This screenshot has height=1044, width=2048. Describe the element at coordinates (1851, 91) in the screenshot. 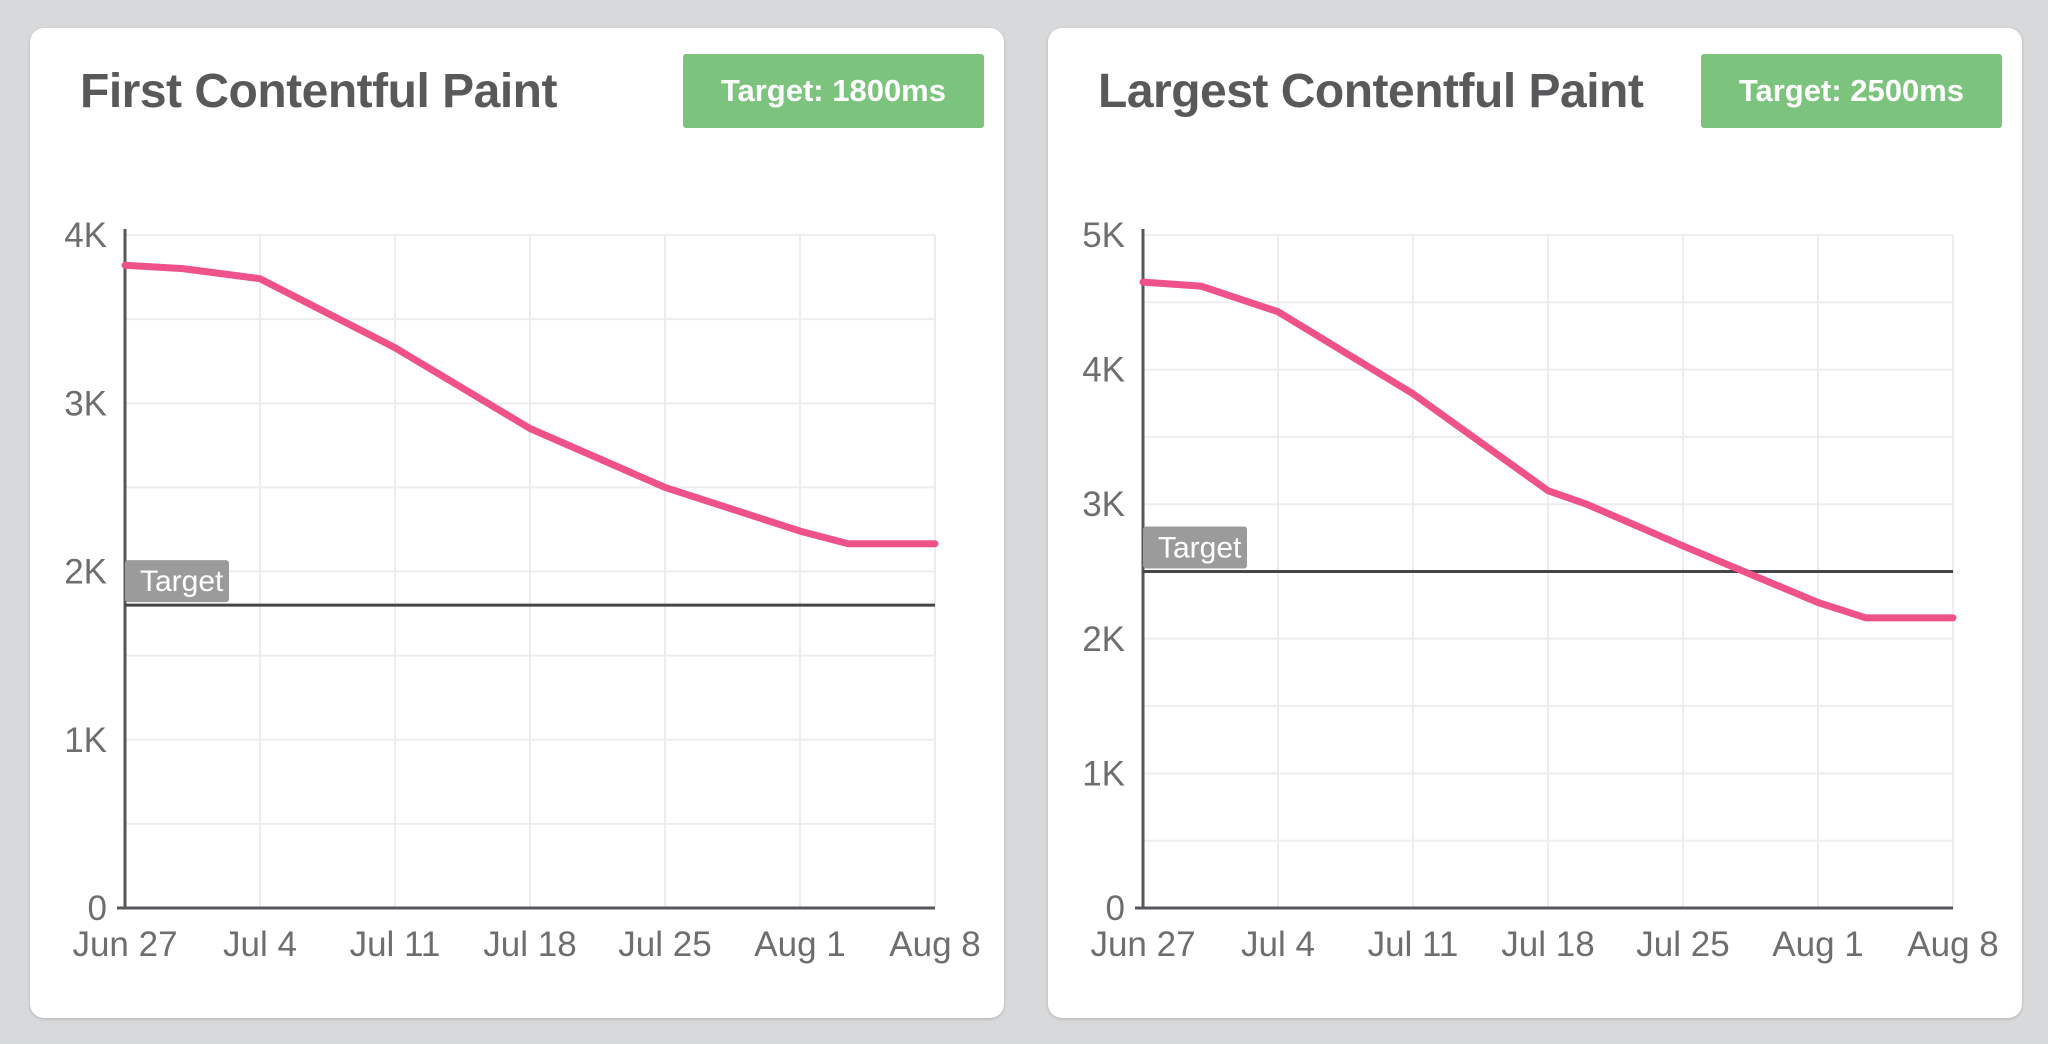

I see `lcp-target-badge: Target: 2500ms` at that location.